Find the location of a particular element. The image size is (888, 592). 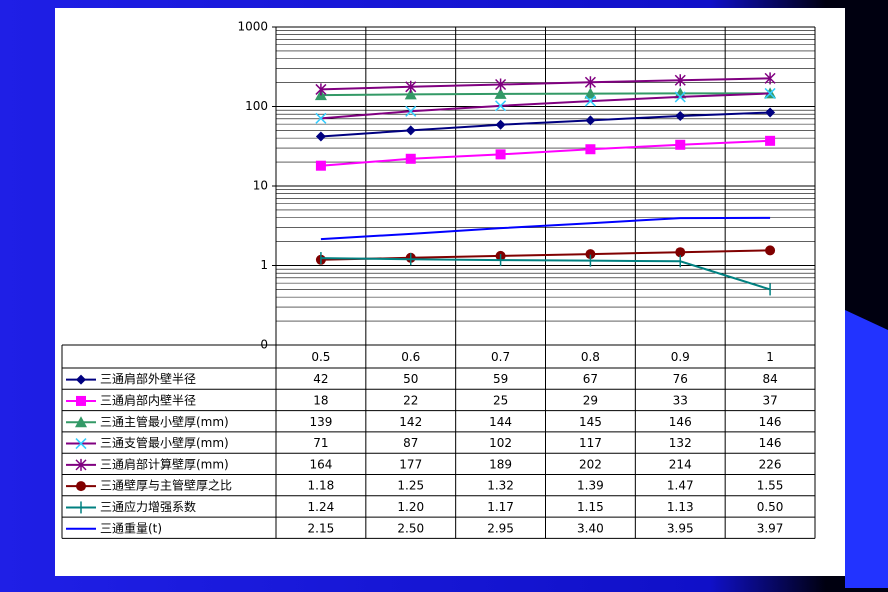

table-value: 76 is located at coordinates (680, 379).